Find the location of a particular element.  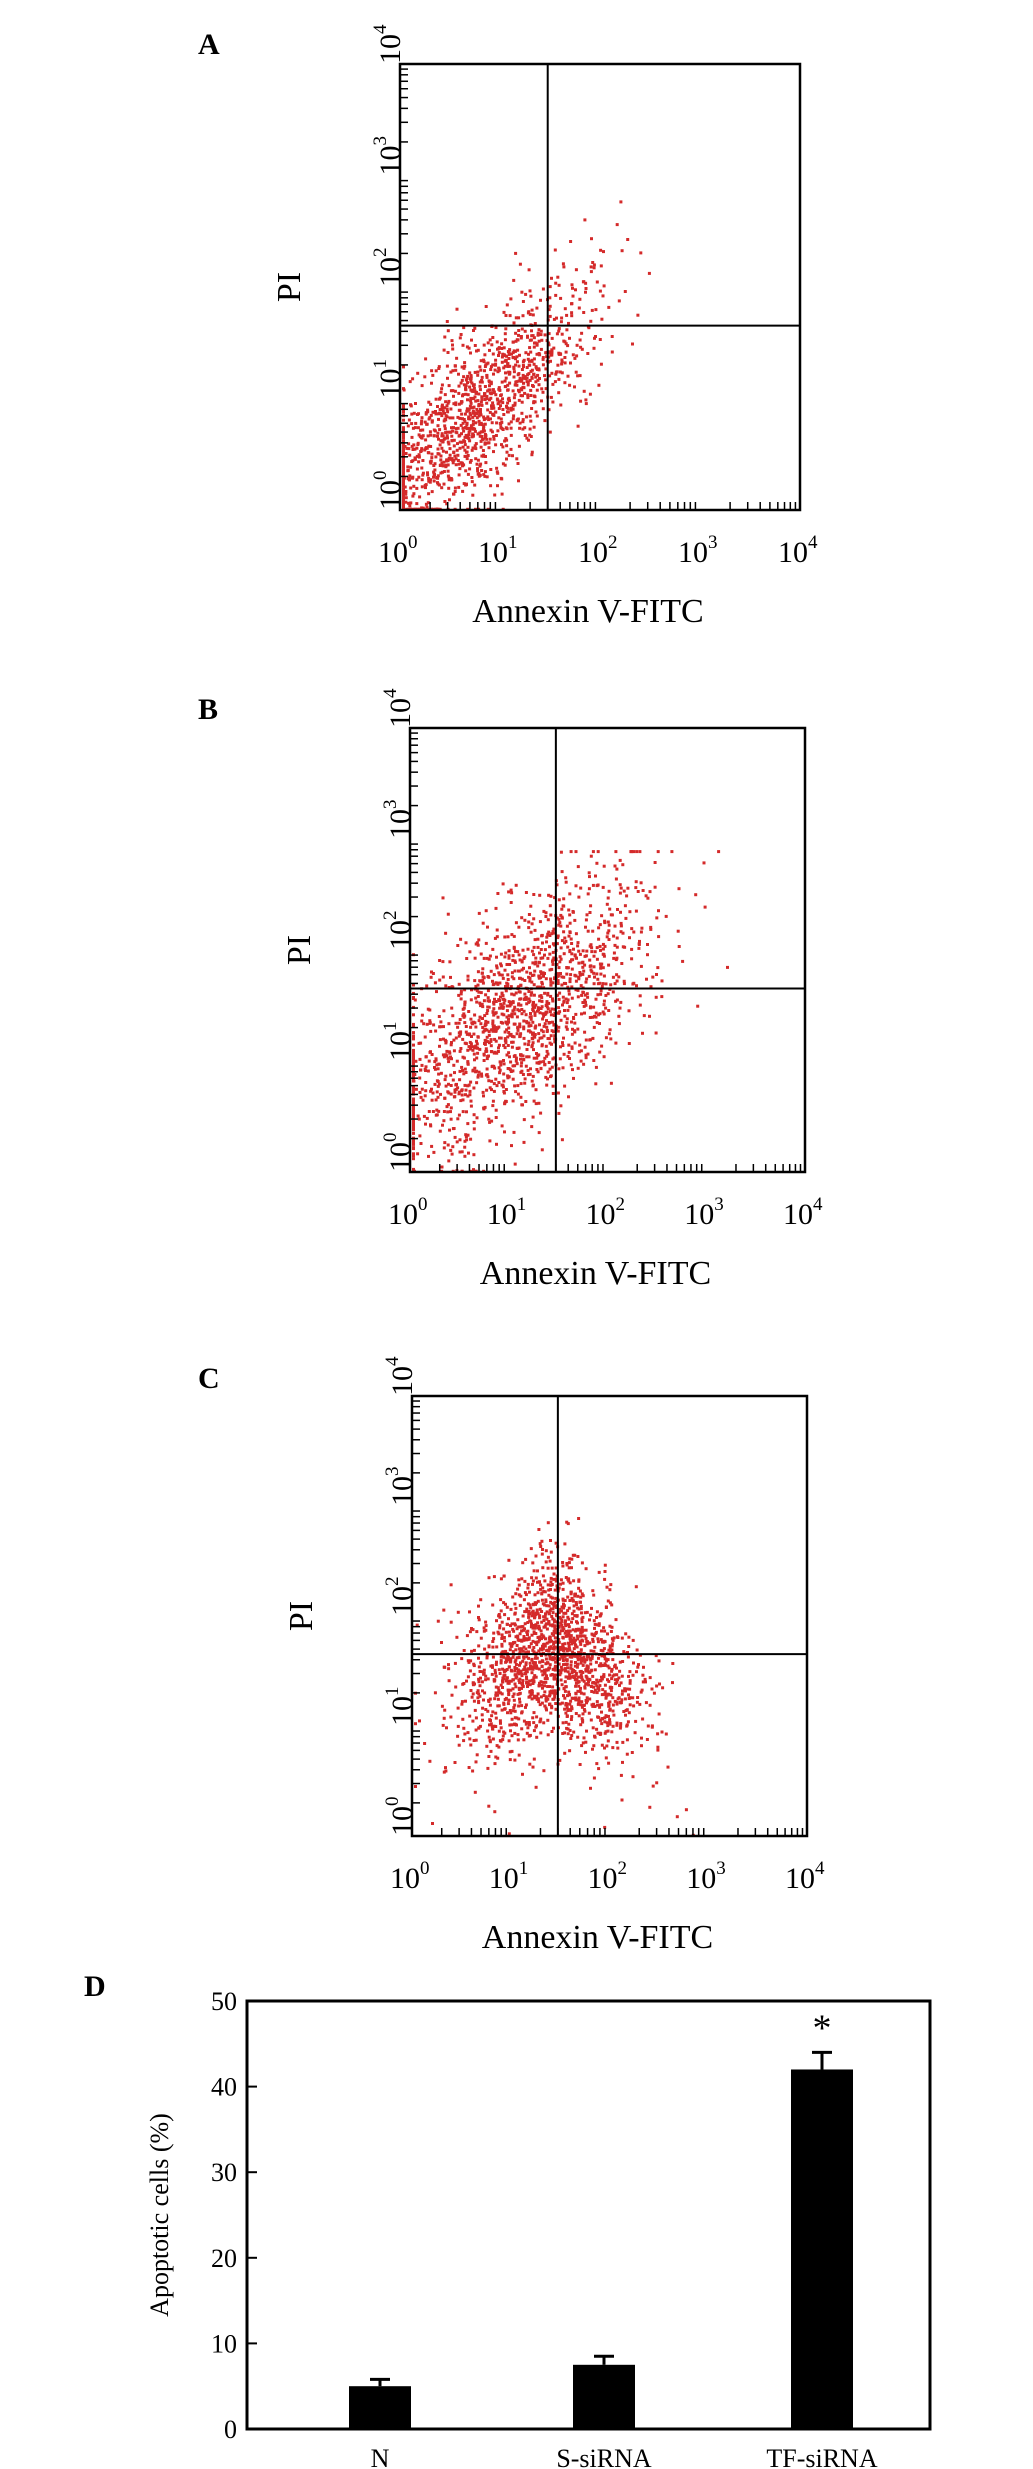

bar-tf-sirna is located at coordinates (822, 2249).